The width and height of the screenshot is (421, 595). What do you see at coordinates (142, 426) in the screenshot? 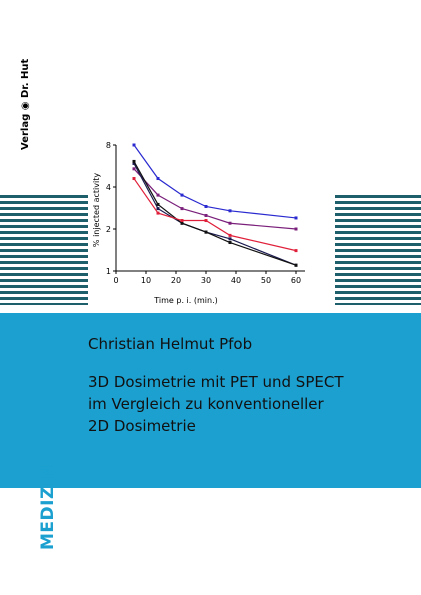
I see `title-line: 2D Dosimetrie` at bounding box center [142, 426].